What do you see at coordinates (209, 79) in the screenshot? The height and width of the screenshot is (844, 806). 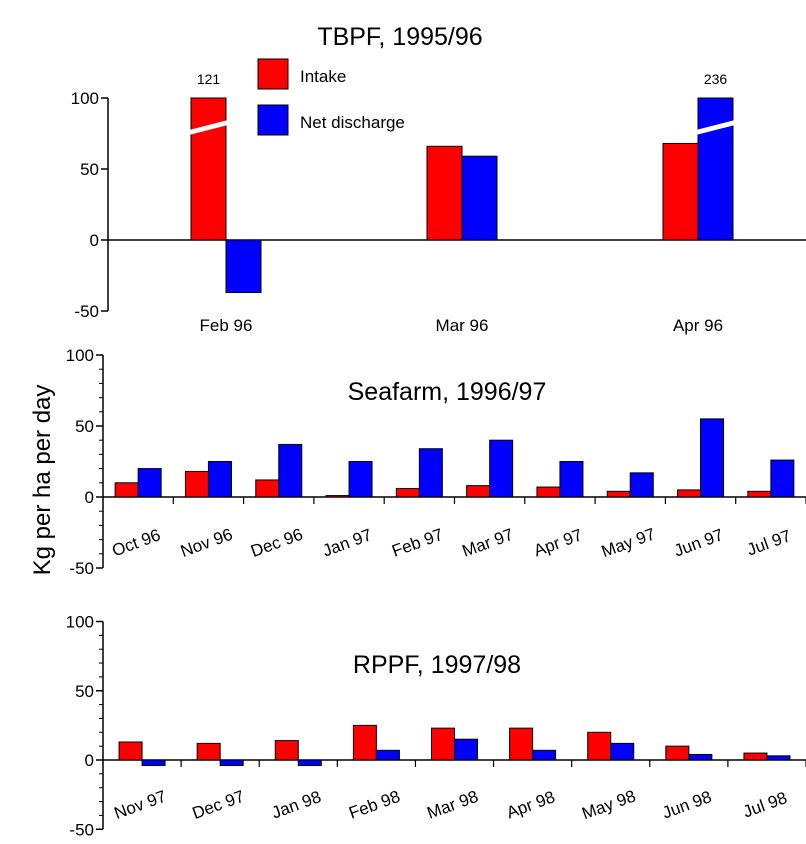 I see `bar-value-label: 121` at bounding box center [209, 79].